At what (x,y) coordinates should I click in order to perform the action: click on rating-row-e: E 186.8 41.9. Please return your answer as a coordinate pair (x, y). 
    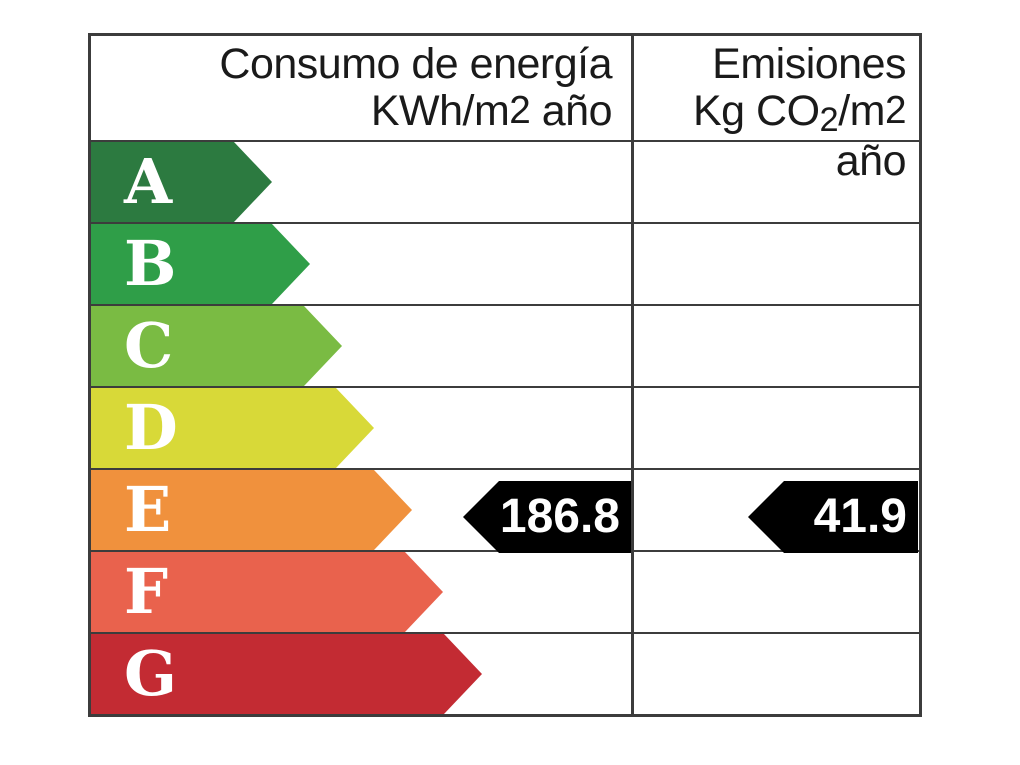
    Looking at the image, I should click on (505, 511).